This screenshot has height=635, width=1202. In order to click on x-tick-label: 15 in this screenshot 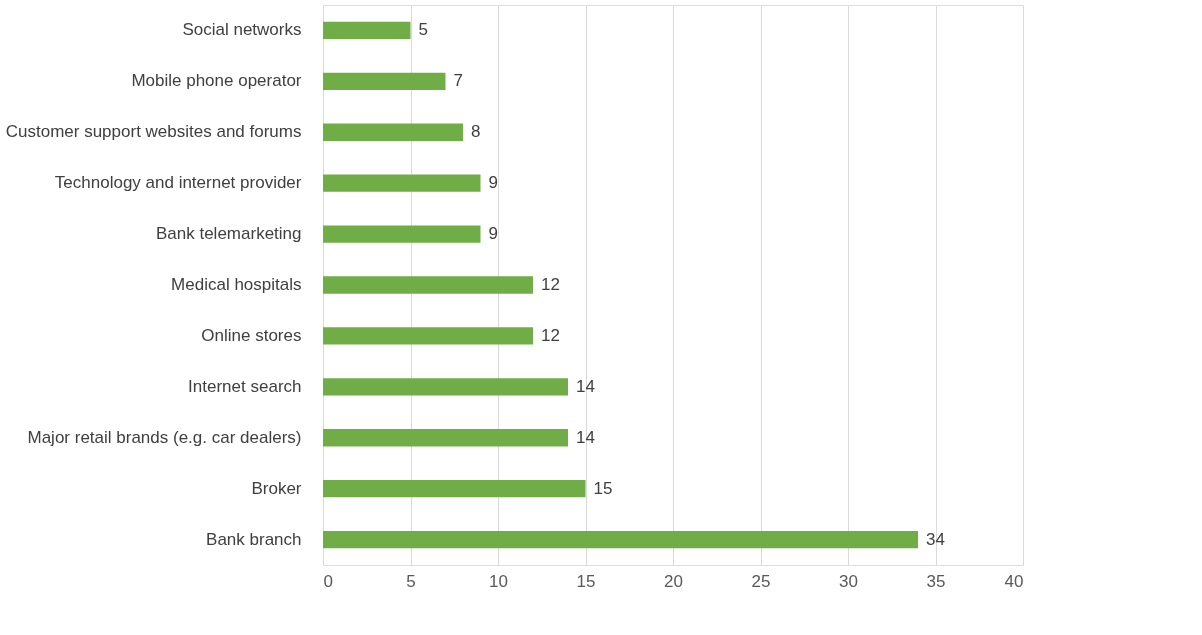, I will do `click(586, 581)`.